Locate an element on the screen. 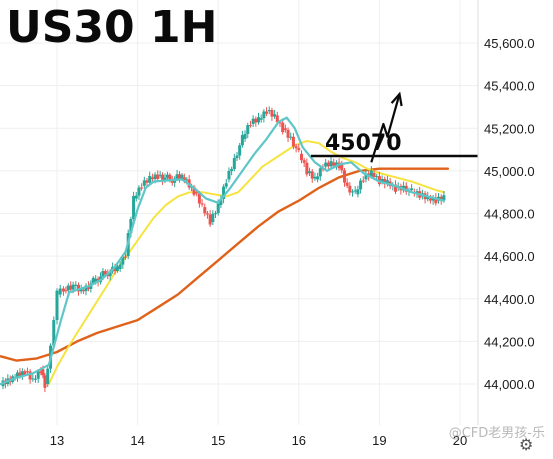 Image resolution: width=553 pixels, height=459 pixels. x-tick-label: 14 is located at coordinates (137, 440).